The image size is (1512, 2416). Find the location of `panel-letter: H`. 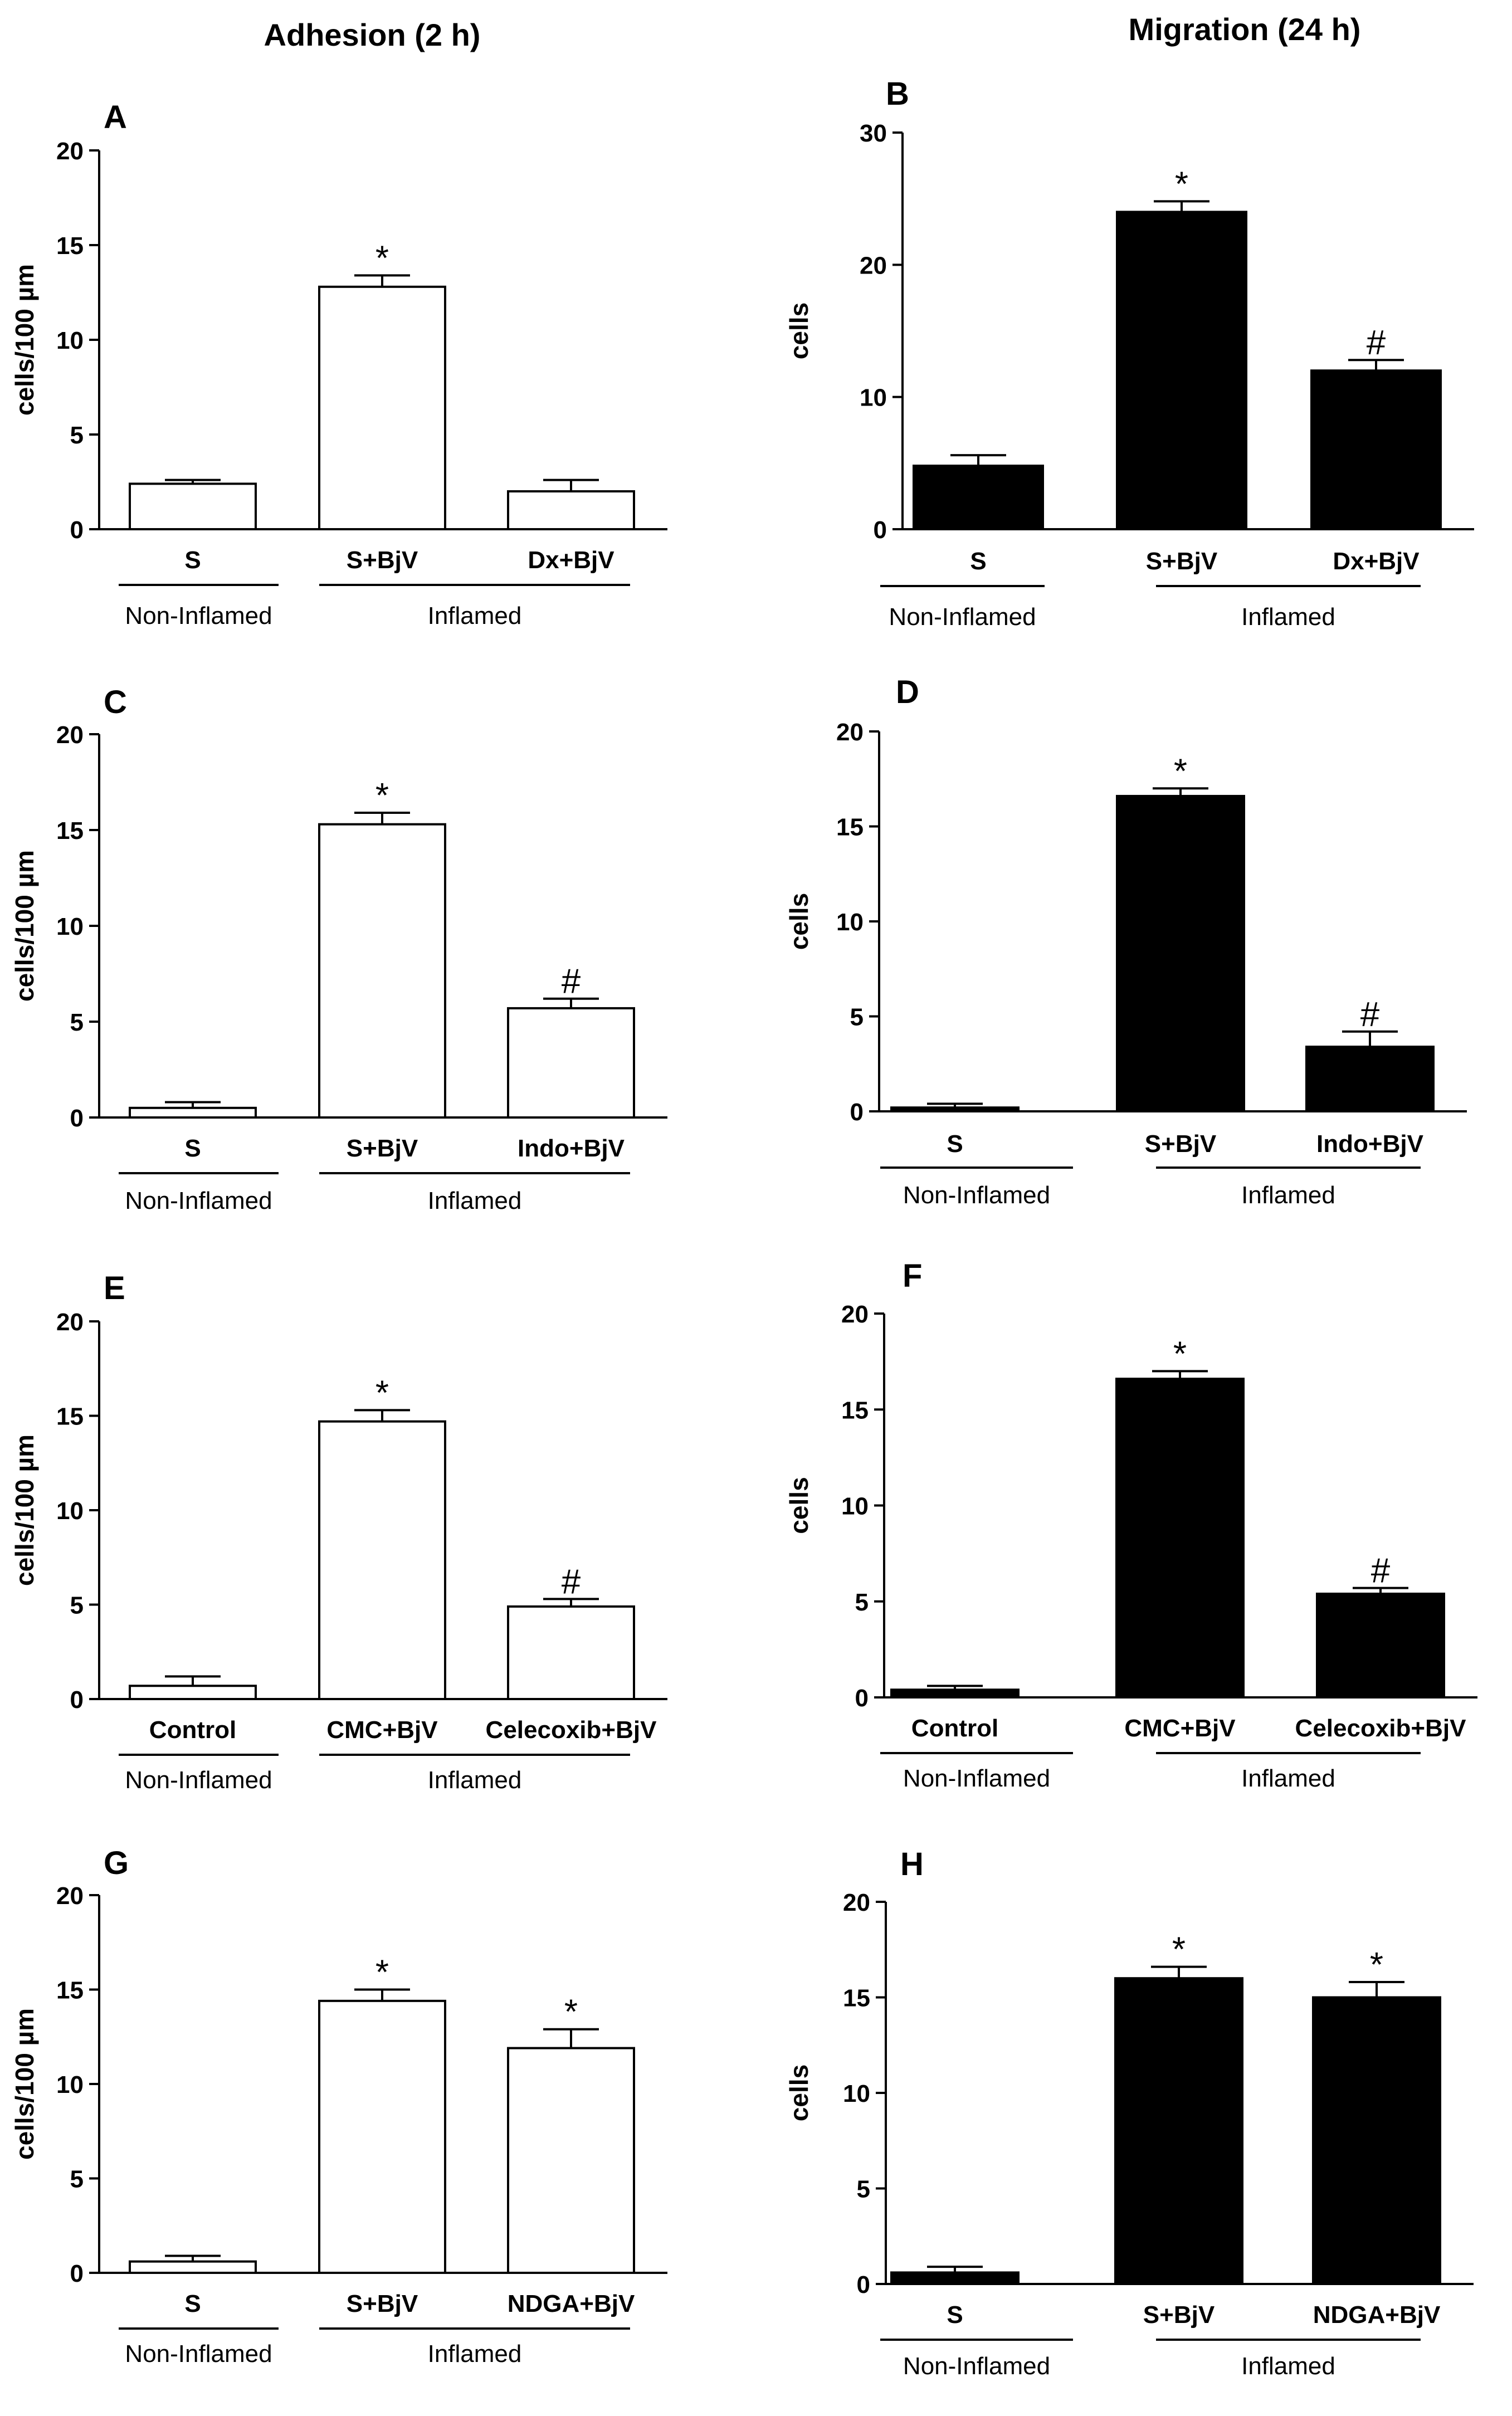

panel-letter: H is located at coordinates (912, 1864).